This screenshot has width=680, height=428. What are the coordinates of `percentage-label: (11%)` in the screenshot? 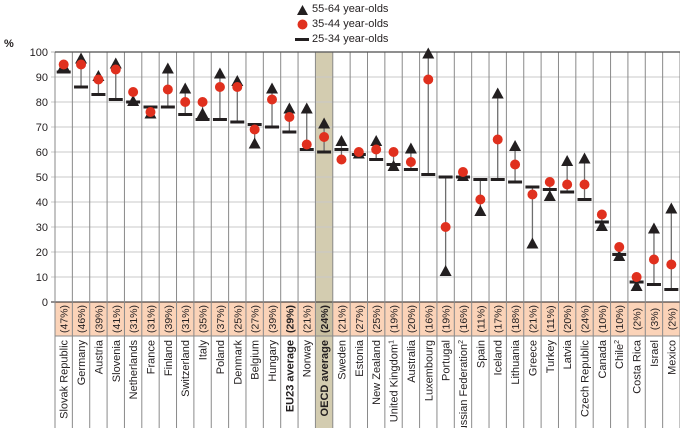 It's located at (551, 318).